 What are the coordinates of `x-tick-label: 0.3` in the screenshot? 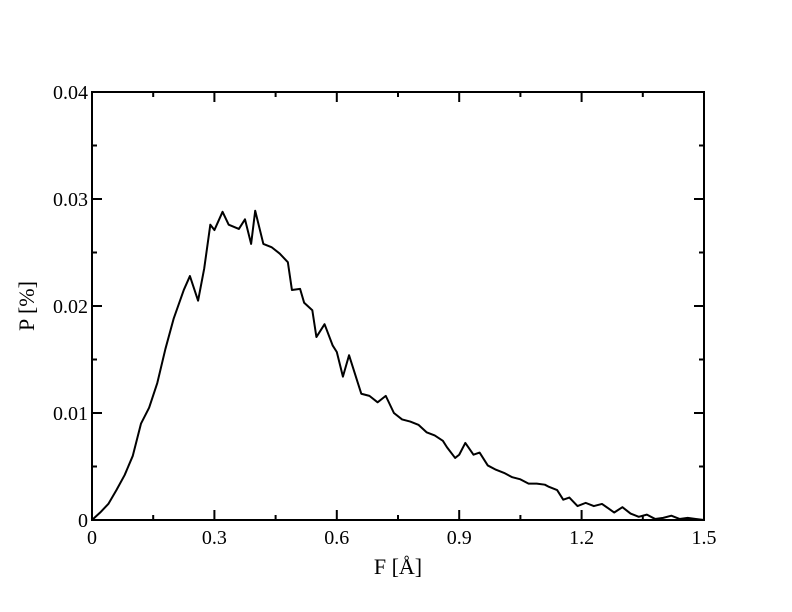 It's located at (214, 538).